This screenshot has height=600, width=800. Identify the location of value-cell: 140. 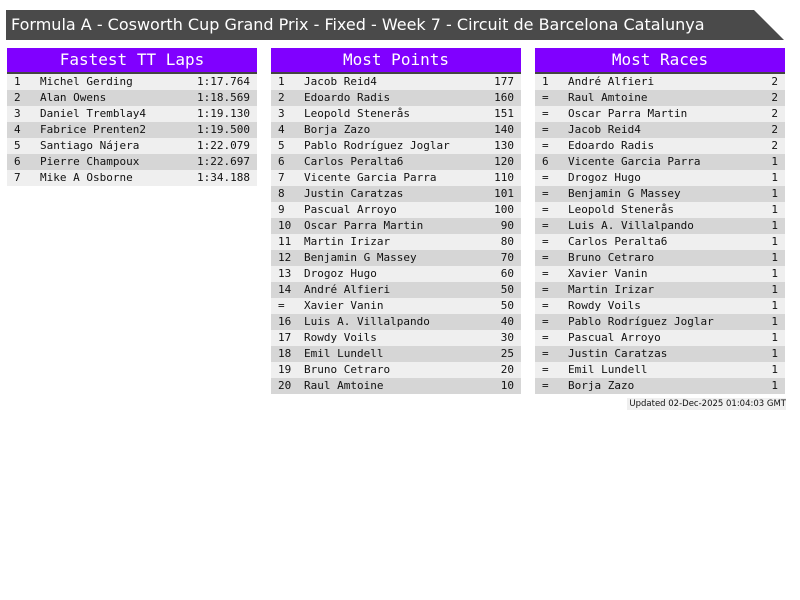
(504, 129).